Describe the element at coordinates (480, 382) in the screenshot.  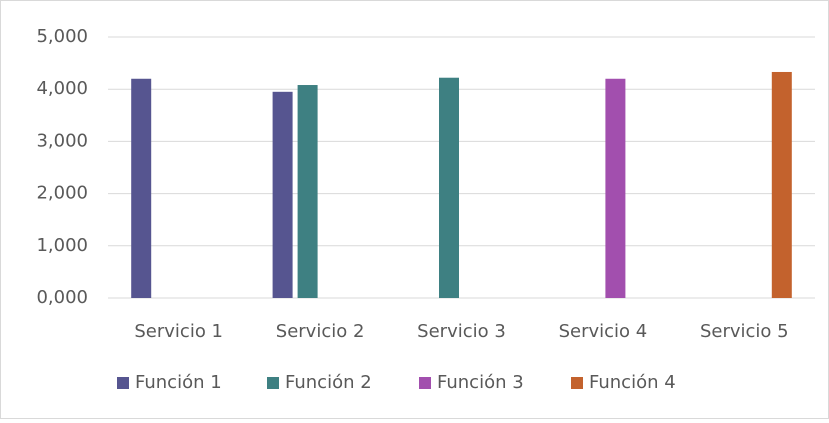
I see `legend-label: Función 3` at that location.